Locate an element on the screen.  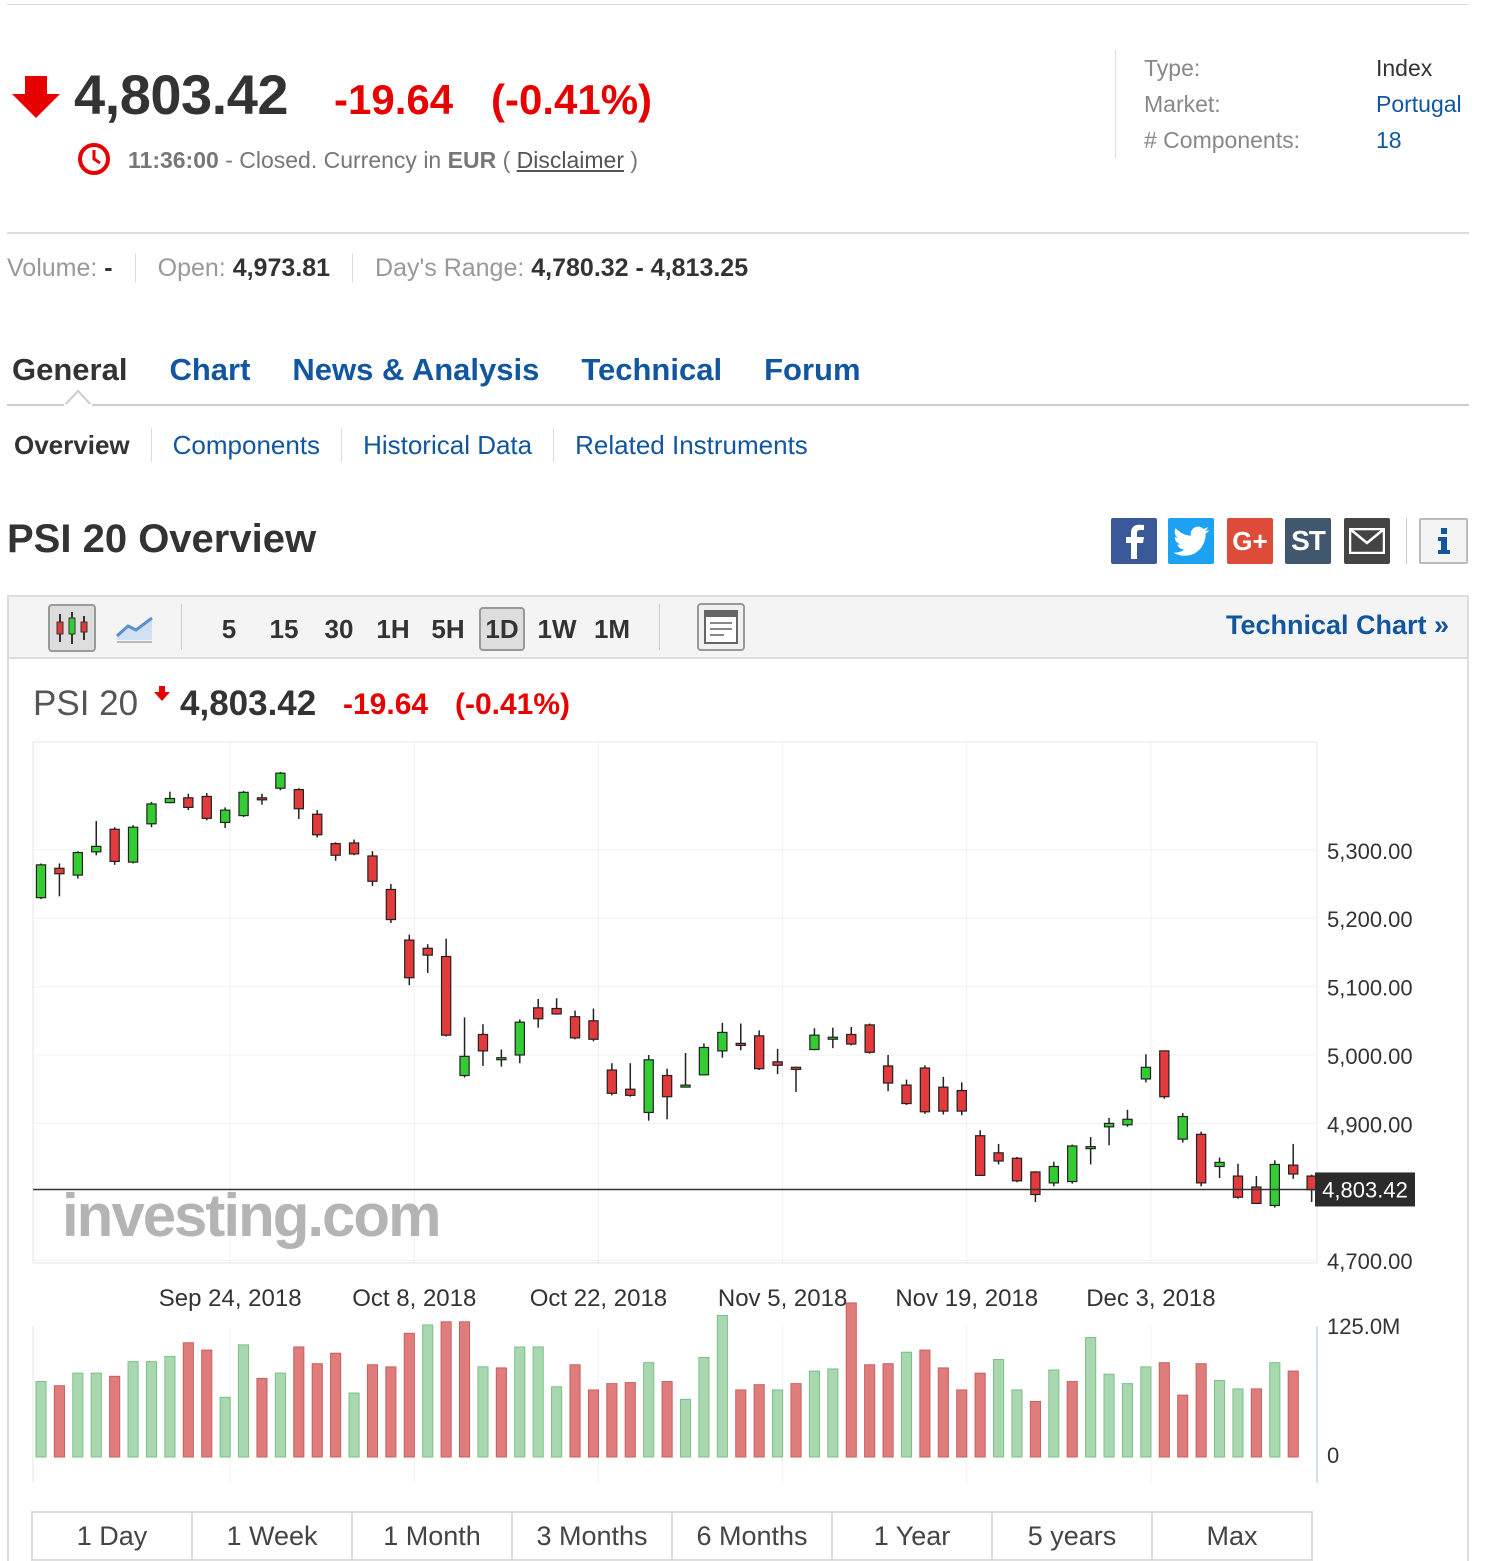
range-1-year-button: 1 Year is located at coordinates (913, 1536).